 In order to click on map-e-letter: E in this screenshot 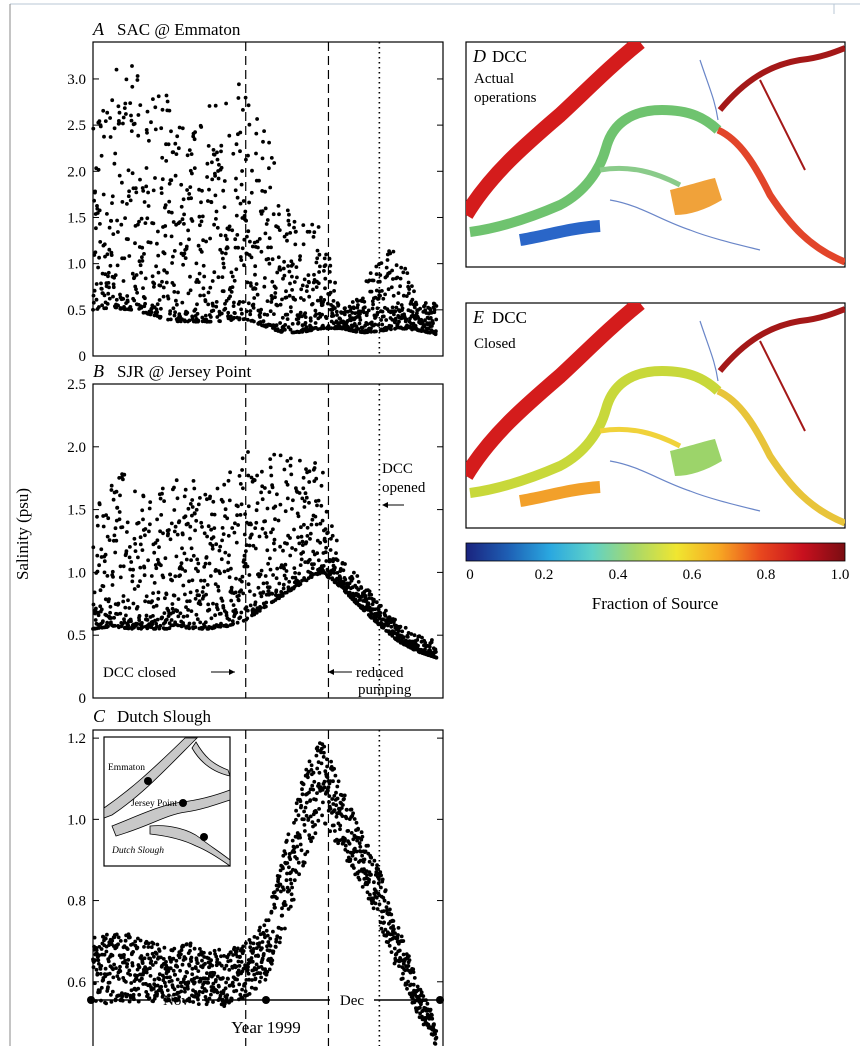, I will do `click(478, 317)`.